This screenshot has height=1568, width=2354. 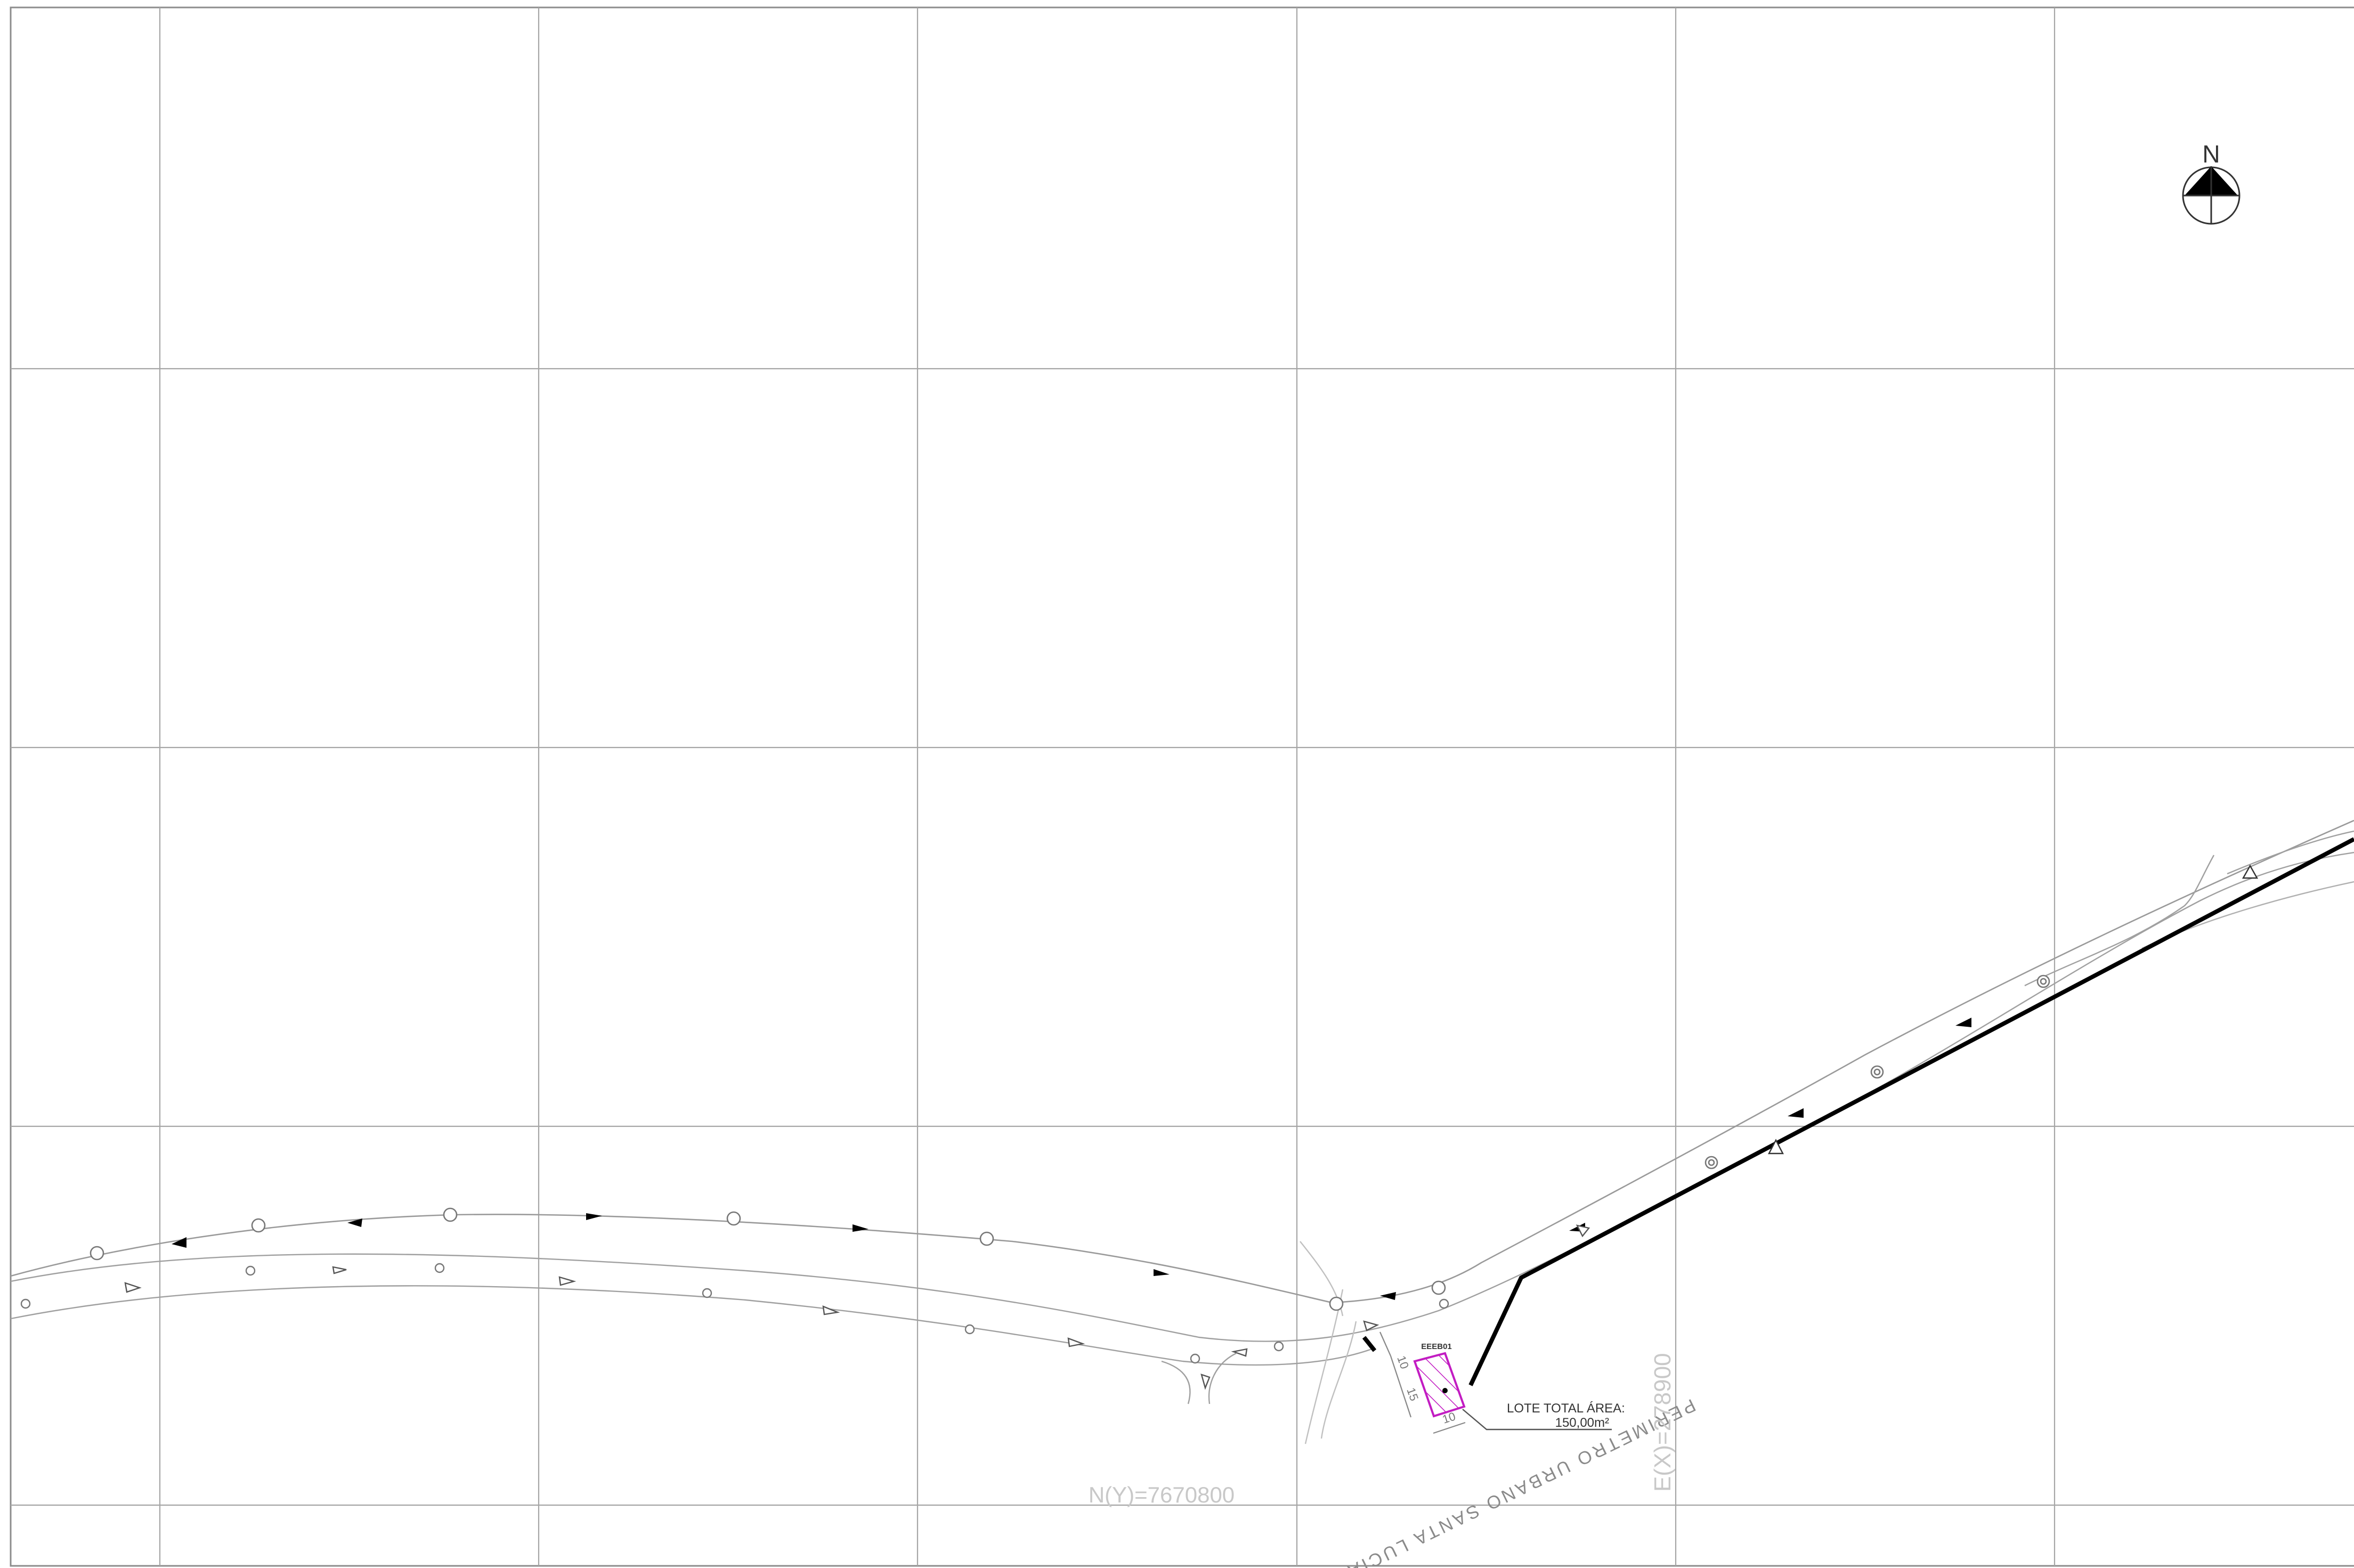 What do you see at coordinates (2211, 182) in the screenshot?
I see `north-arrow-icon: N` at bounding box center [2211, 182].